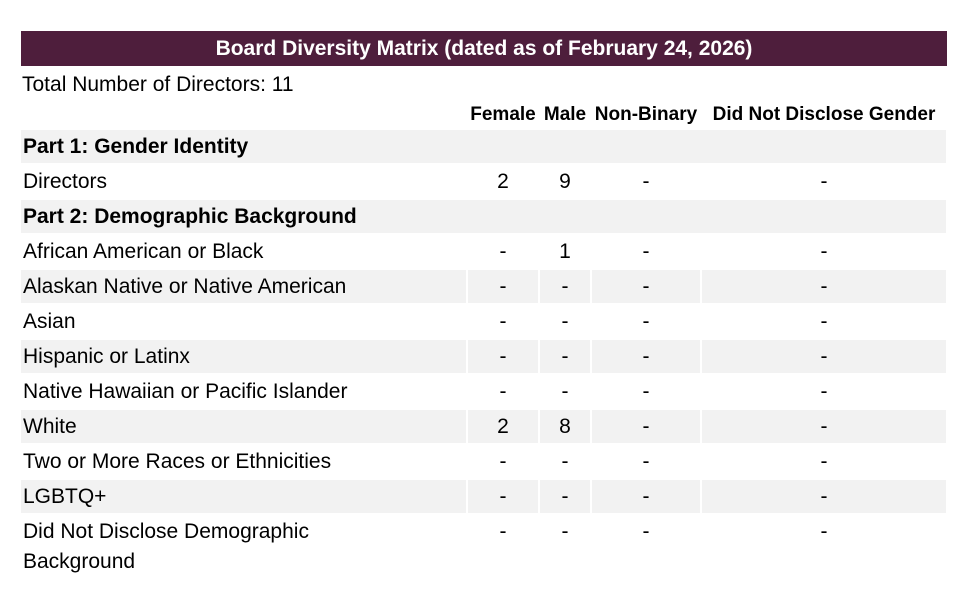 The width and height of the screenshot is (970, 610). Describe the element at coordinates (65, 181) in the screenshot. I see `row-label: Directors` at that location.